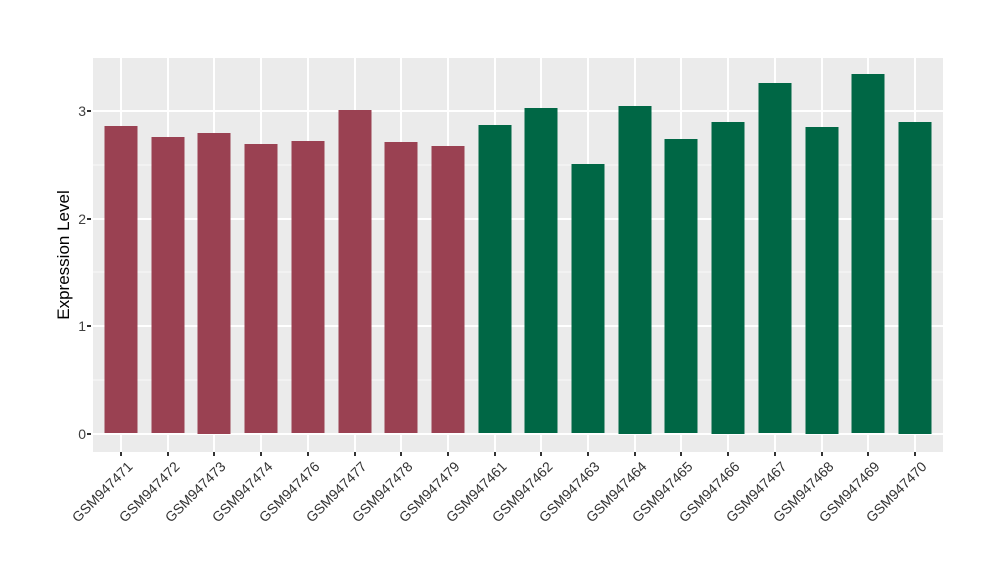  What do you see at coordinates (495, 279) in the screenshot?
I see `bar-GSM947461` at bounding box center [495, 279].